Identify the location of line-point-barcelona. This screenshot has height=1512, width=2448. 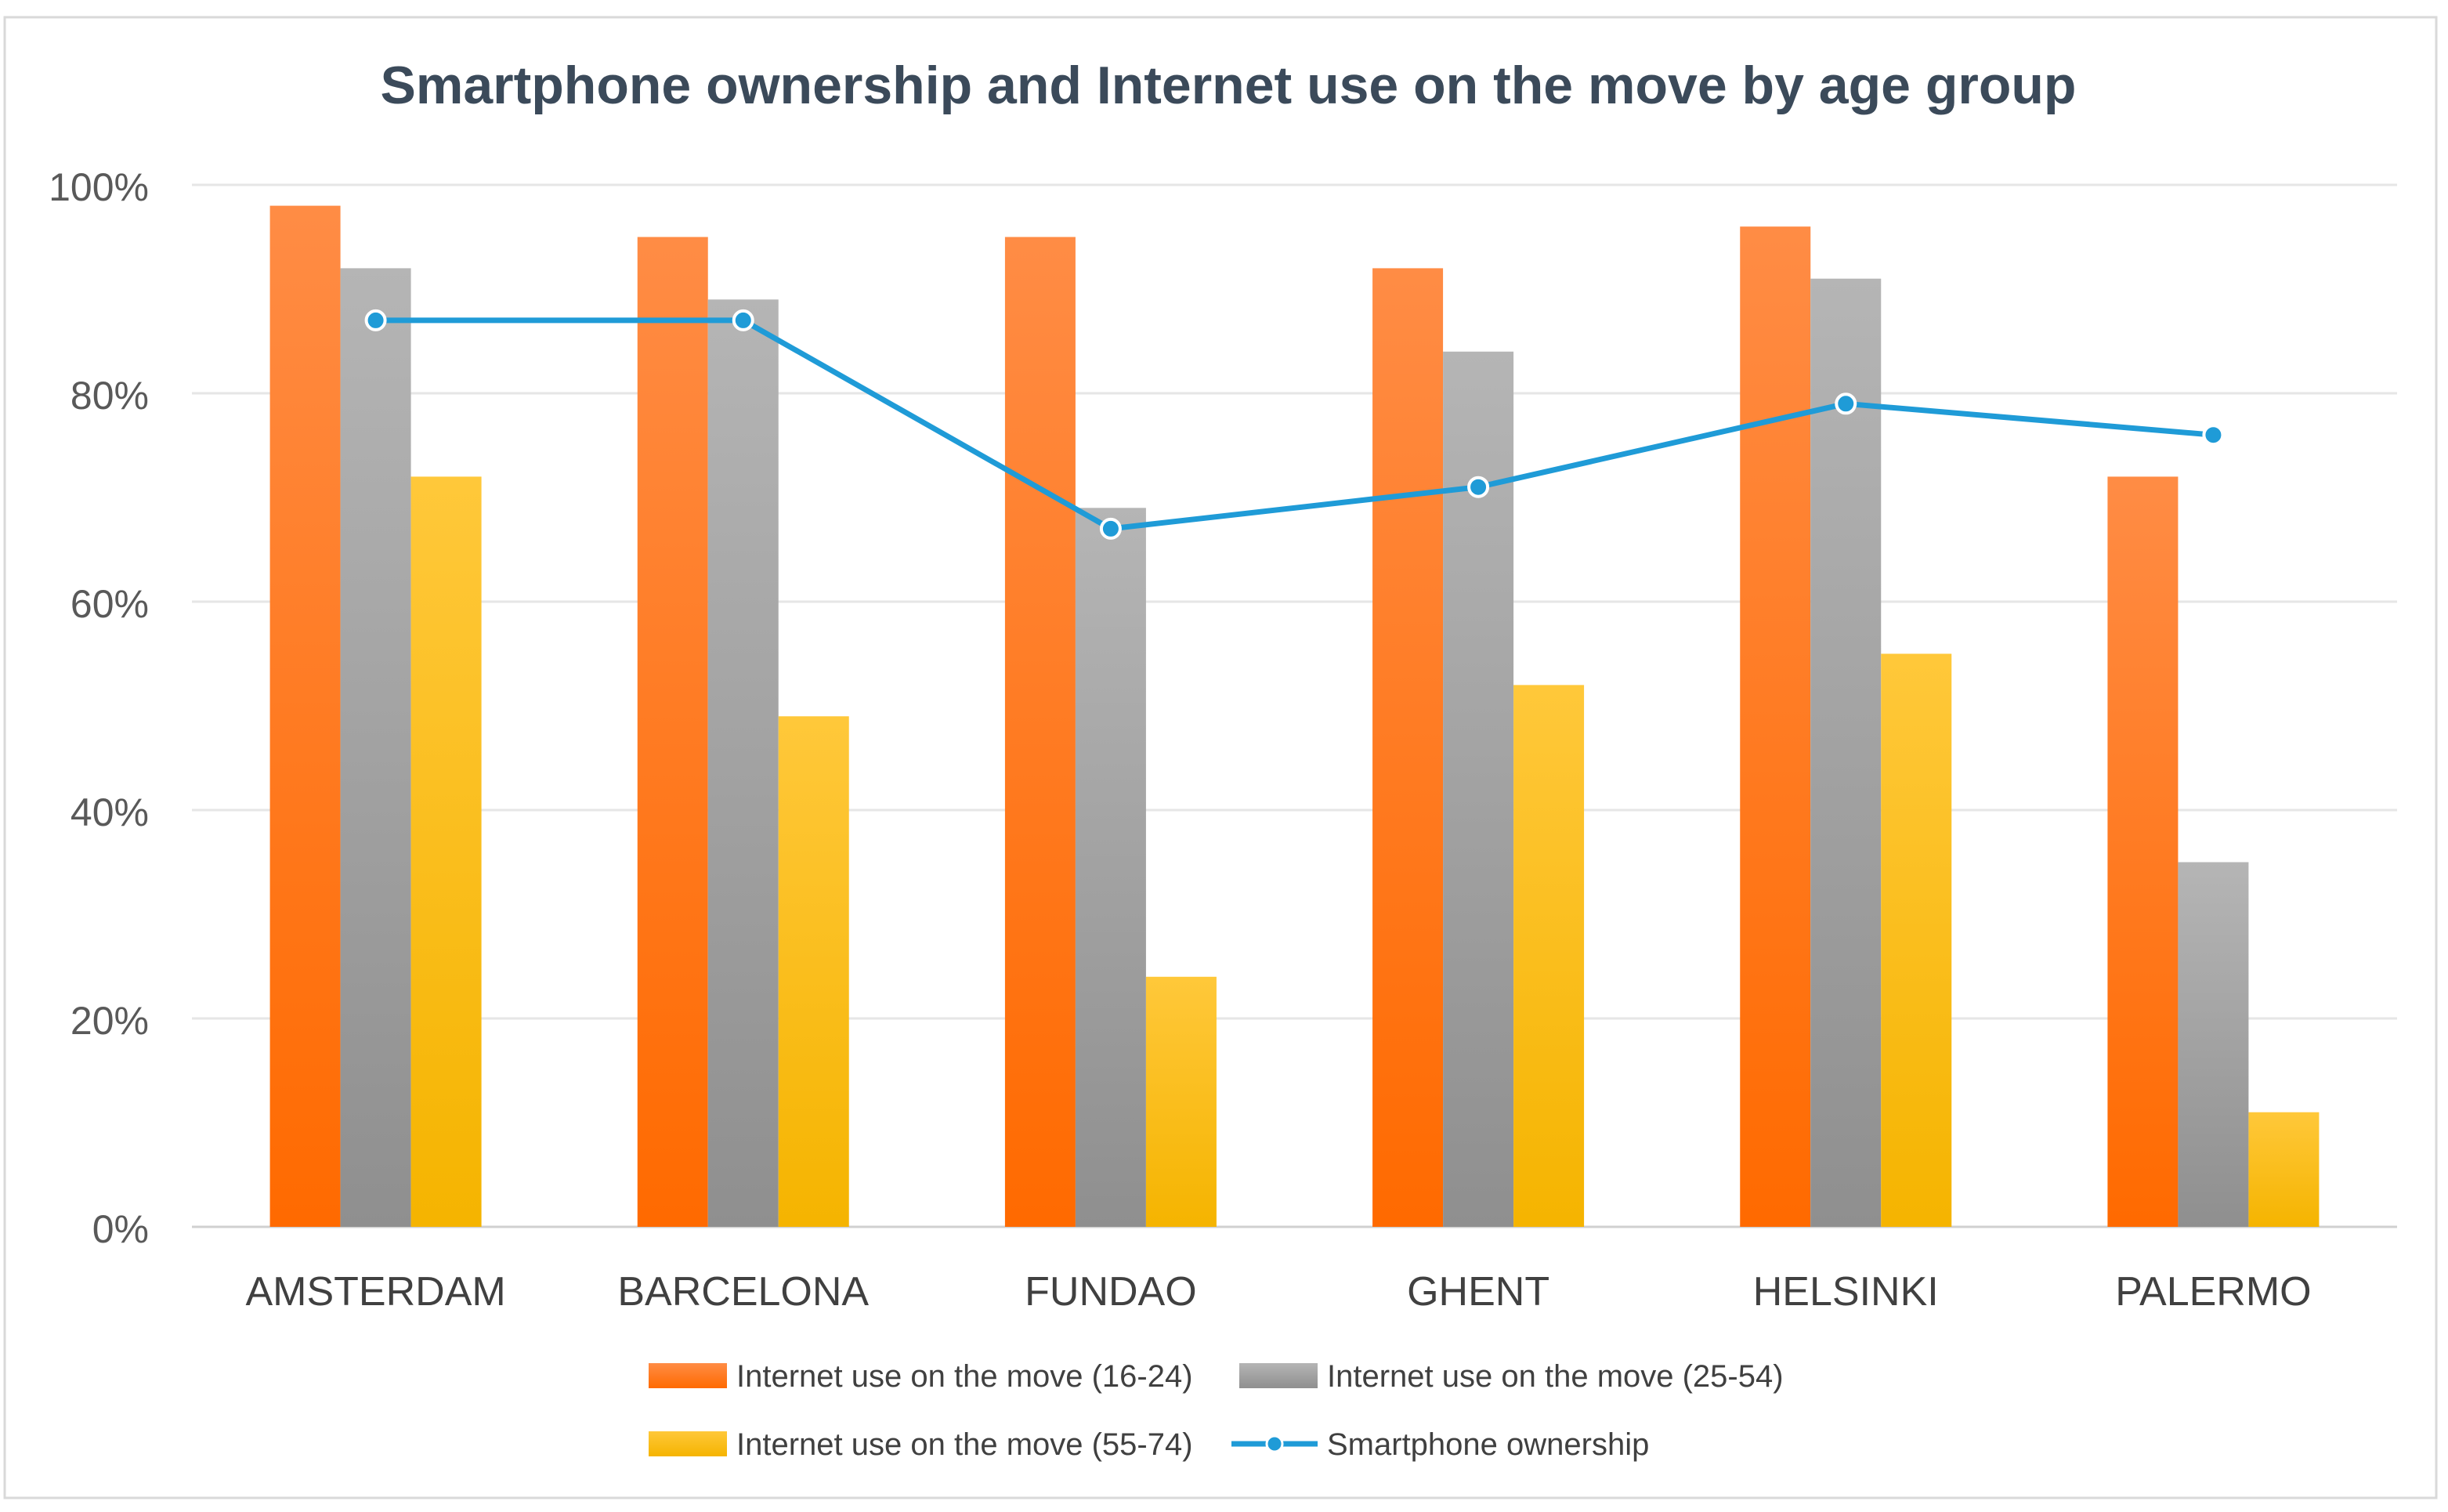
(743, 320).